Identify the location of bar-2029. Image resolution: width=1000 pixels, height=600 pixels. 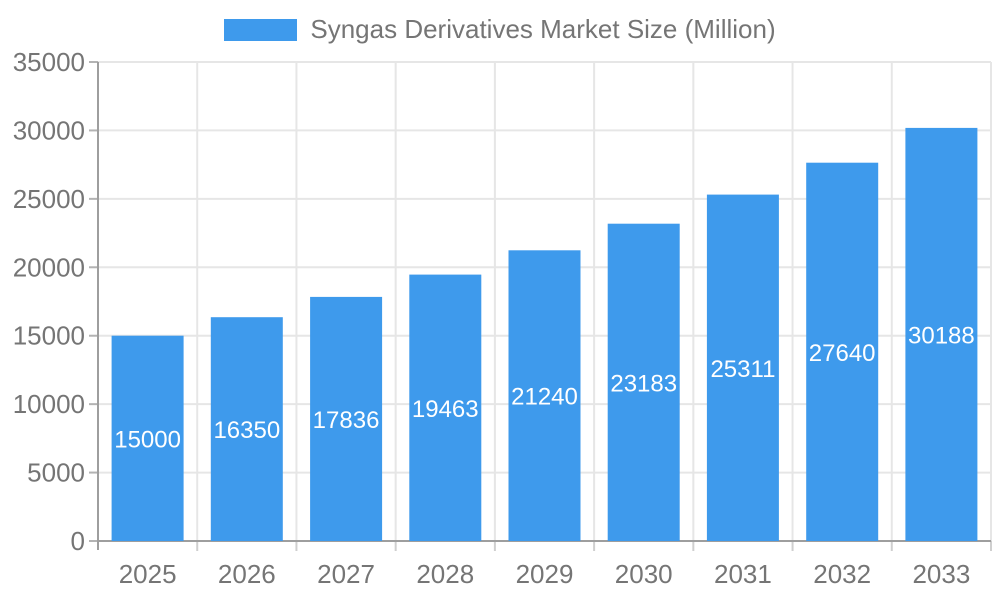
(544, 396).